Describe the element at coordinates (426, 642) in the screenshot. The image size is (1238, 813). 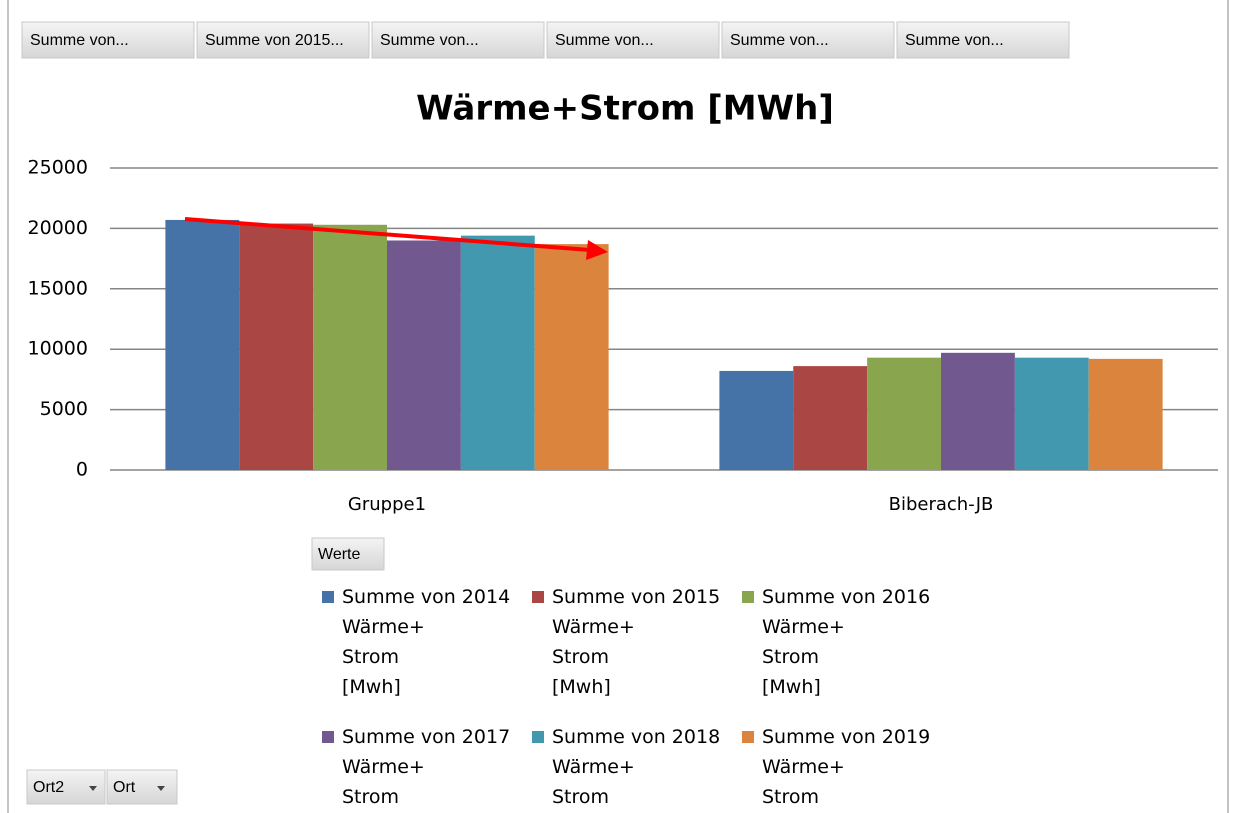
I see `legend-label: Summe von 2014 Wärme+ Strom [Mwh]` at that location.